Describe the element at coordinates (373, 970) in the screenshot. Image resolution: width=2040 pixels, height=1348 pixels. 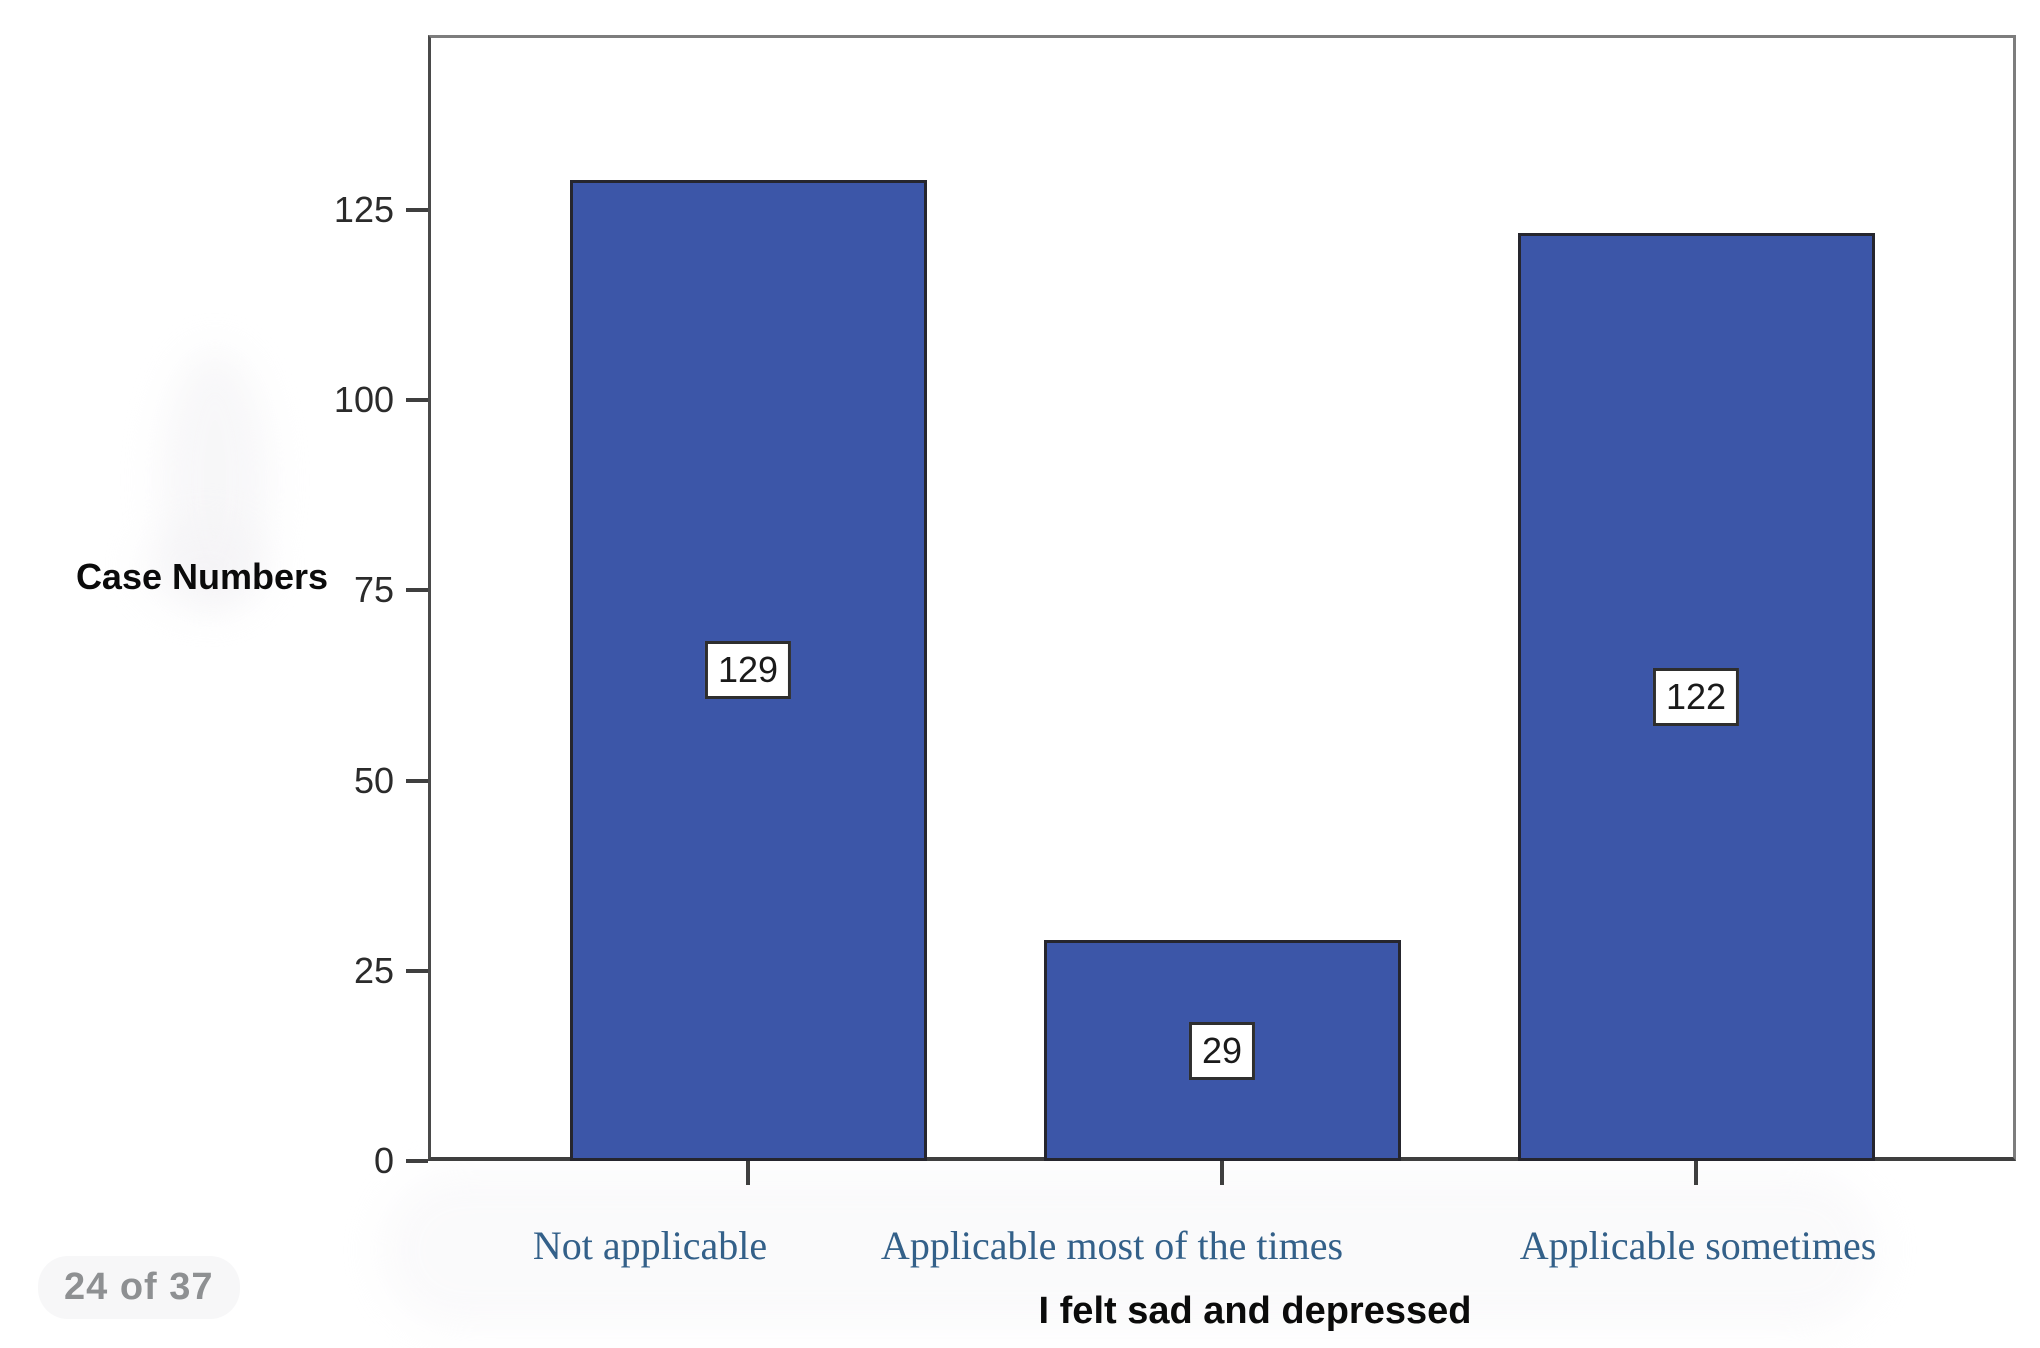
I see `y-tick-label: 25` at that location.